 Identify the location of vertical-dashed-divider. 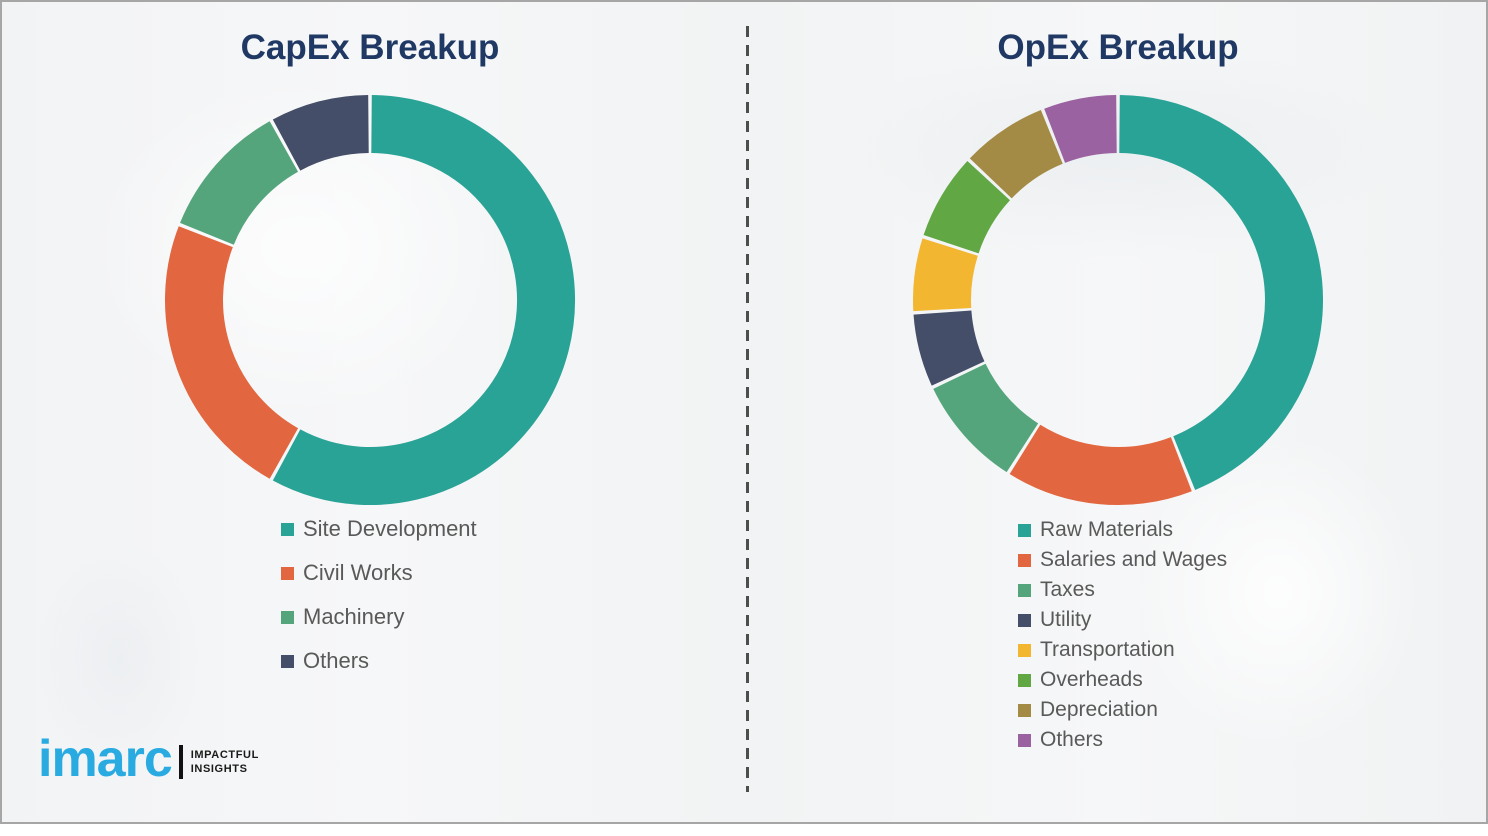
(747, 409).